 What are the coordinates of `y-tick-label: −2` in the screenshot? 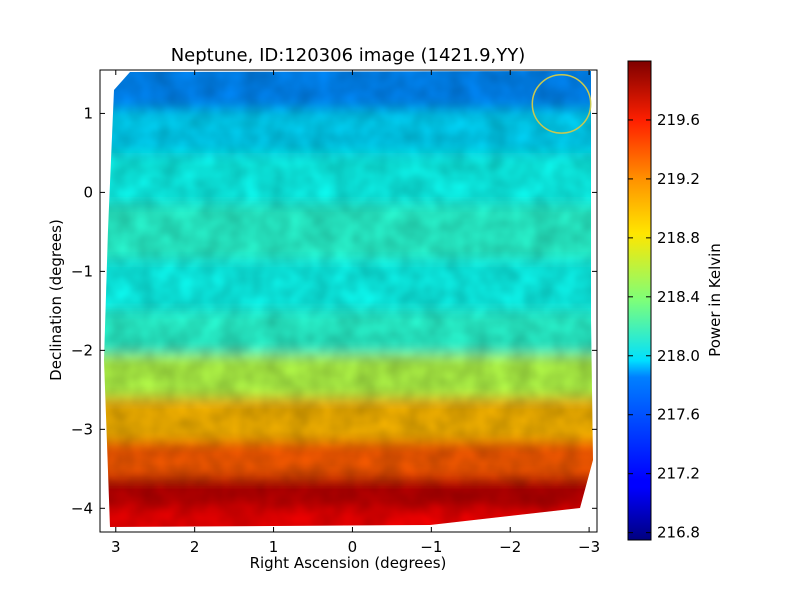 It's located at (82, 350).